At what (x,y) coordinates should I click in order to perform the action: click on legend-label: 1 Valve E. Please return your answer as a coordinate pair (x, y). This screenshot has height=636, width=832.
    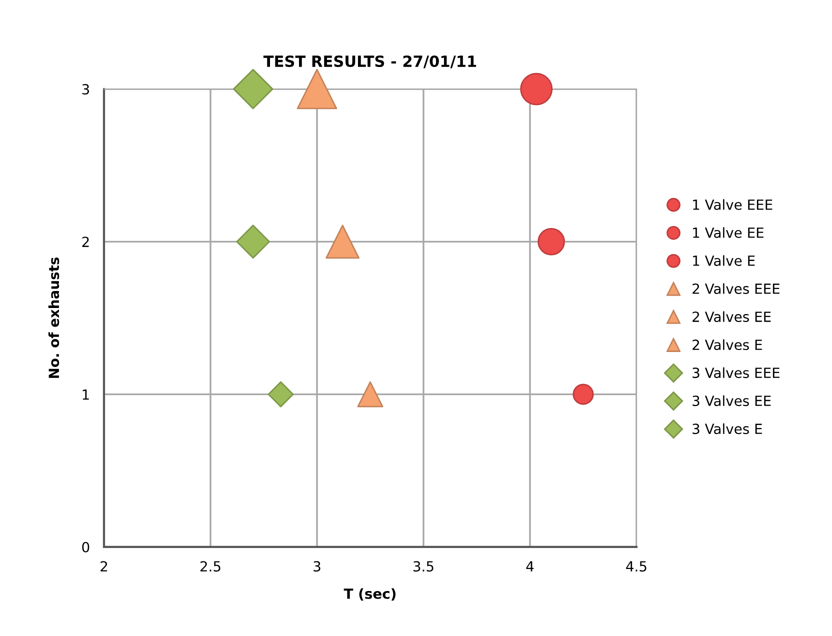
    Looking at the image, I should click on (724, 260).